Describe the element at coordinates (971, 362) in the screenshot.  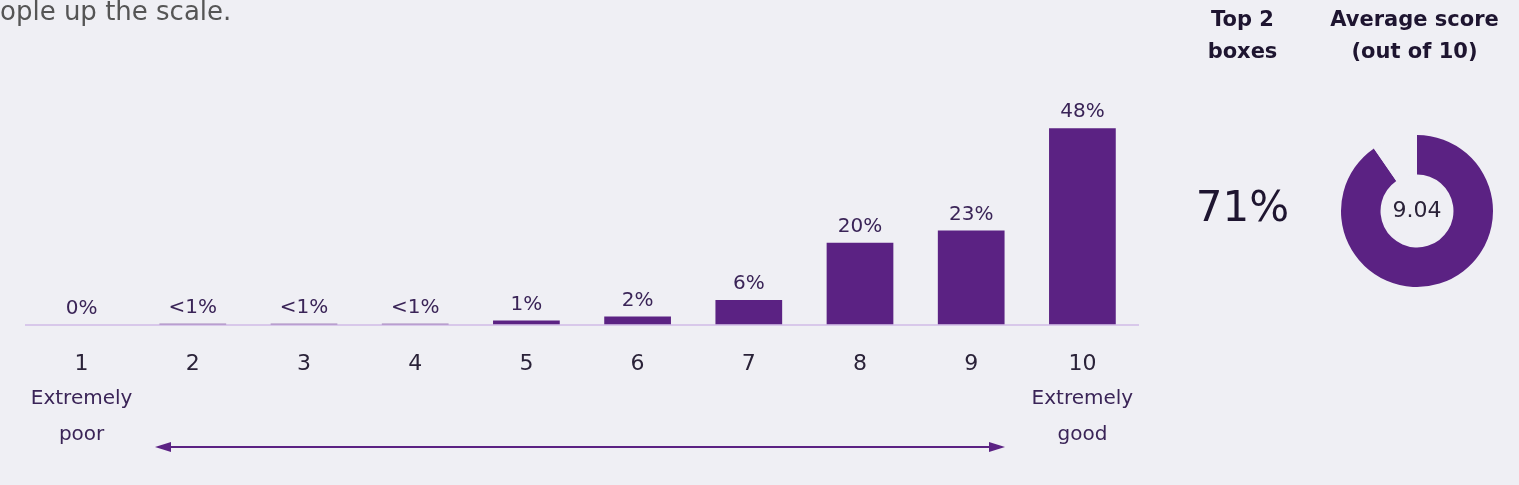
I see `x-tick-label: 9` at that location.